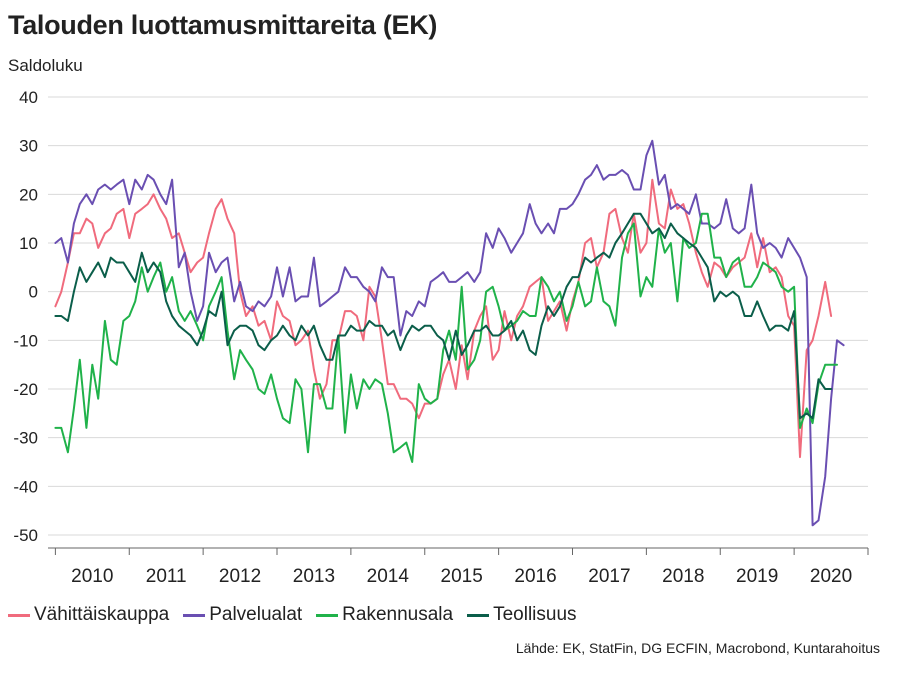  What do you see at coordinates (609, 576) in the screenshot?
I see `x-tick-label: 2017` at bounding box center [609, 576].